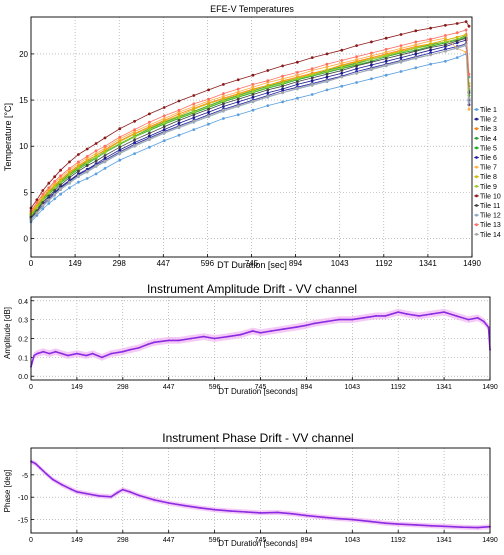 The image size is (504, 555). Describe the element at coordinates (215, 540) in the screenshot. I see `x-tick-label: 596` at that location.